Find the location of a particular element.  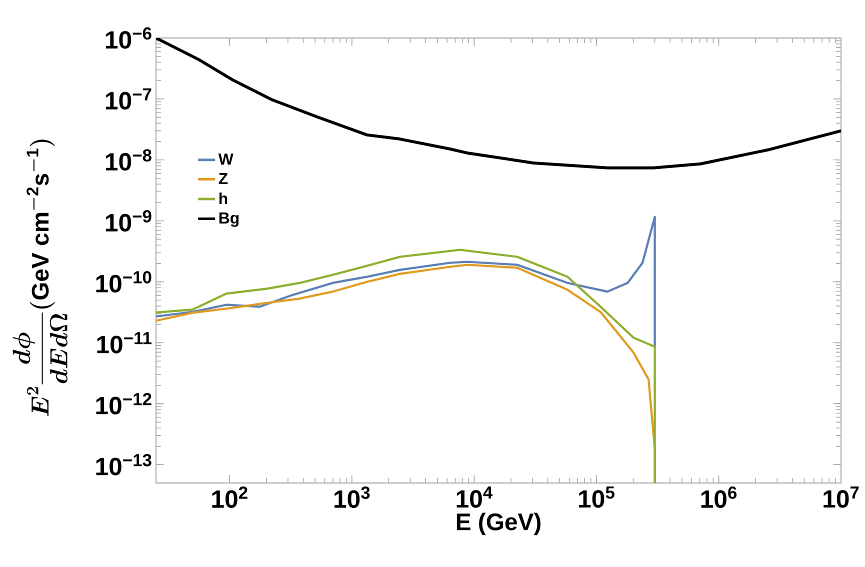

x-tick-label: 10$^{6}$ is located at coordinates (719, 497).